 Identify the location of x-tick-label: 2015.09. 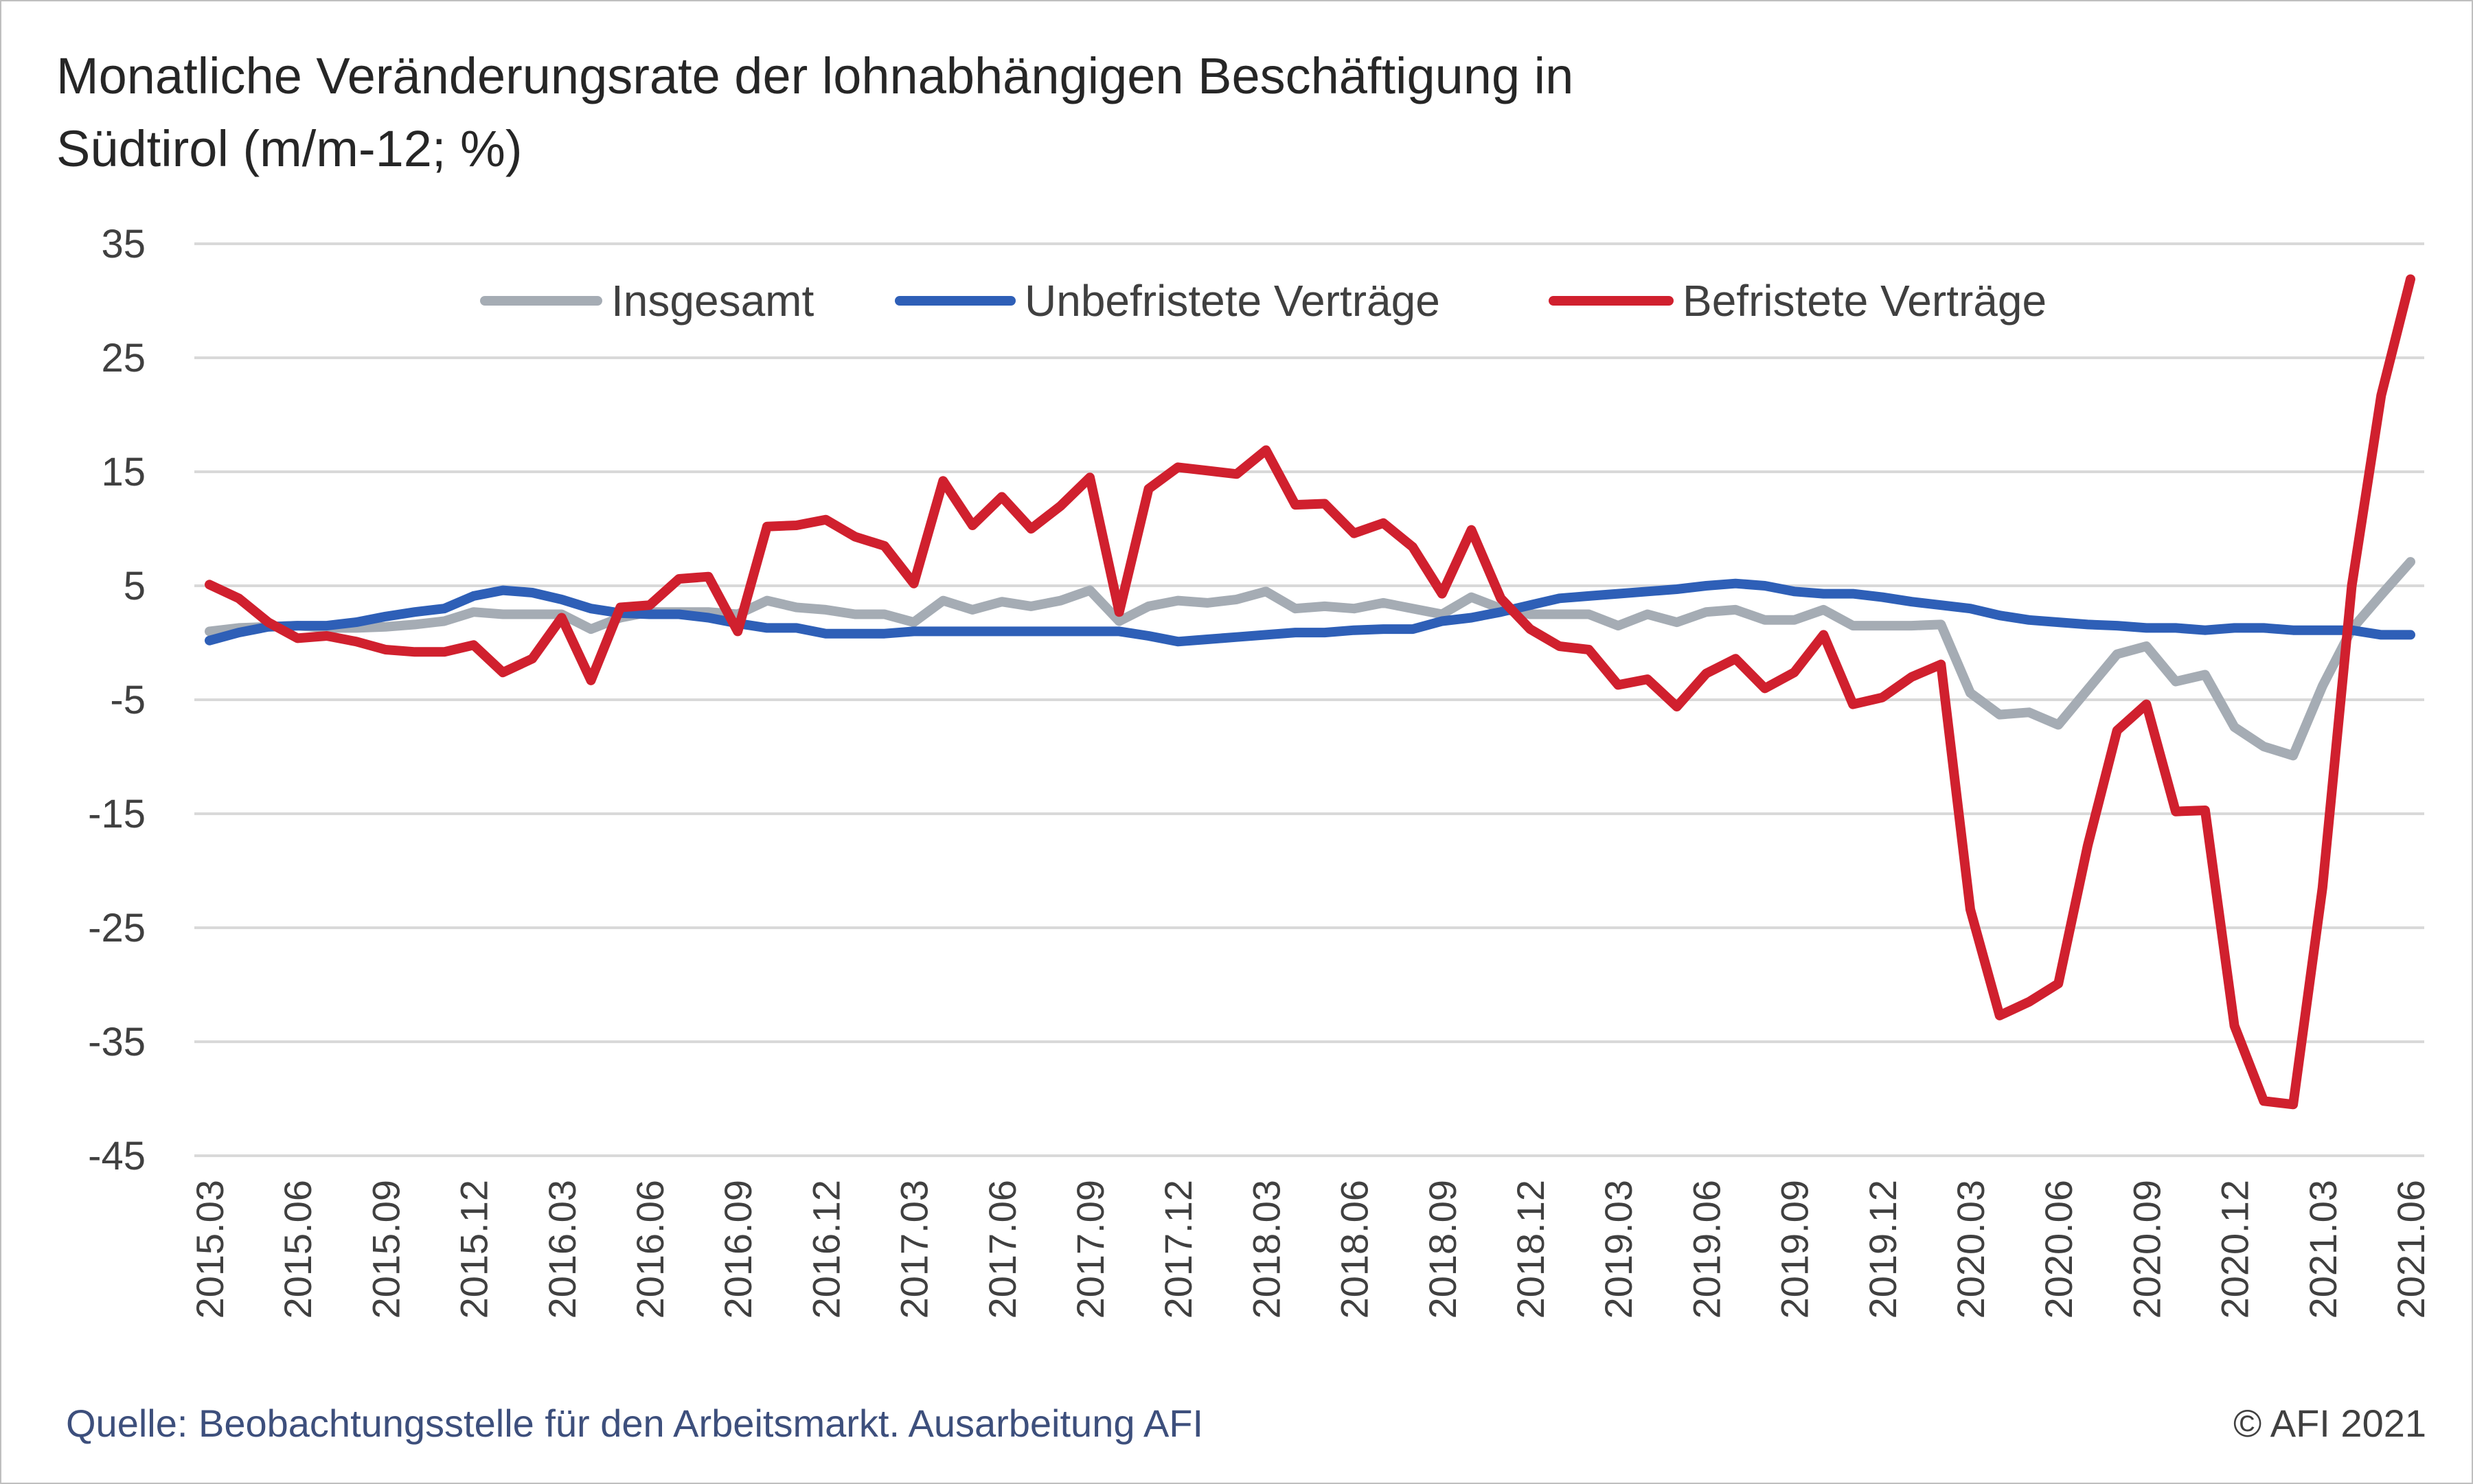
(385, 1249).